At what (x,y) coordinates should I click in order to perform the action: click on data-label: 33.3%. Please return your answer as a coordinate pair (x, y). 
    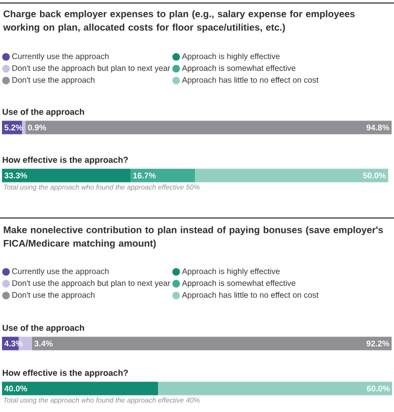
    Looking at the image, I should click on (16, 175).